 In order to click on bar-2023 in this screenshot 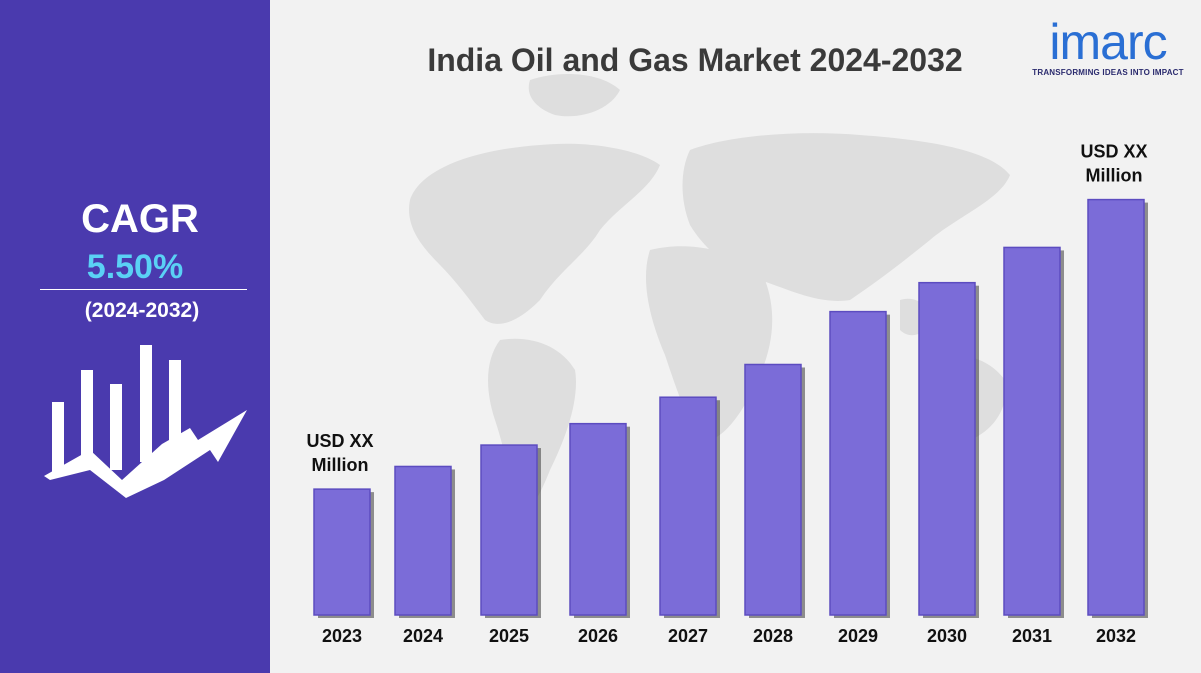, I will do `click(342, 552)`.